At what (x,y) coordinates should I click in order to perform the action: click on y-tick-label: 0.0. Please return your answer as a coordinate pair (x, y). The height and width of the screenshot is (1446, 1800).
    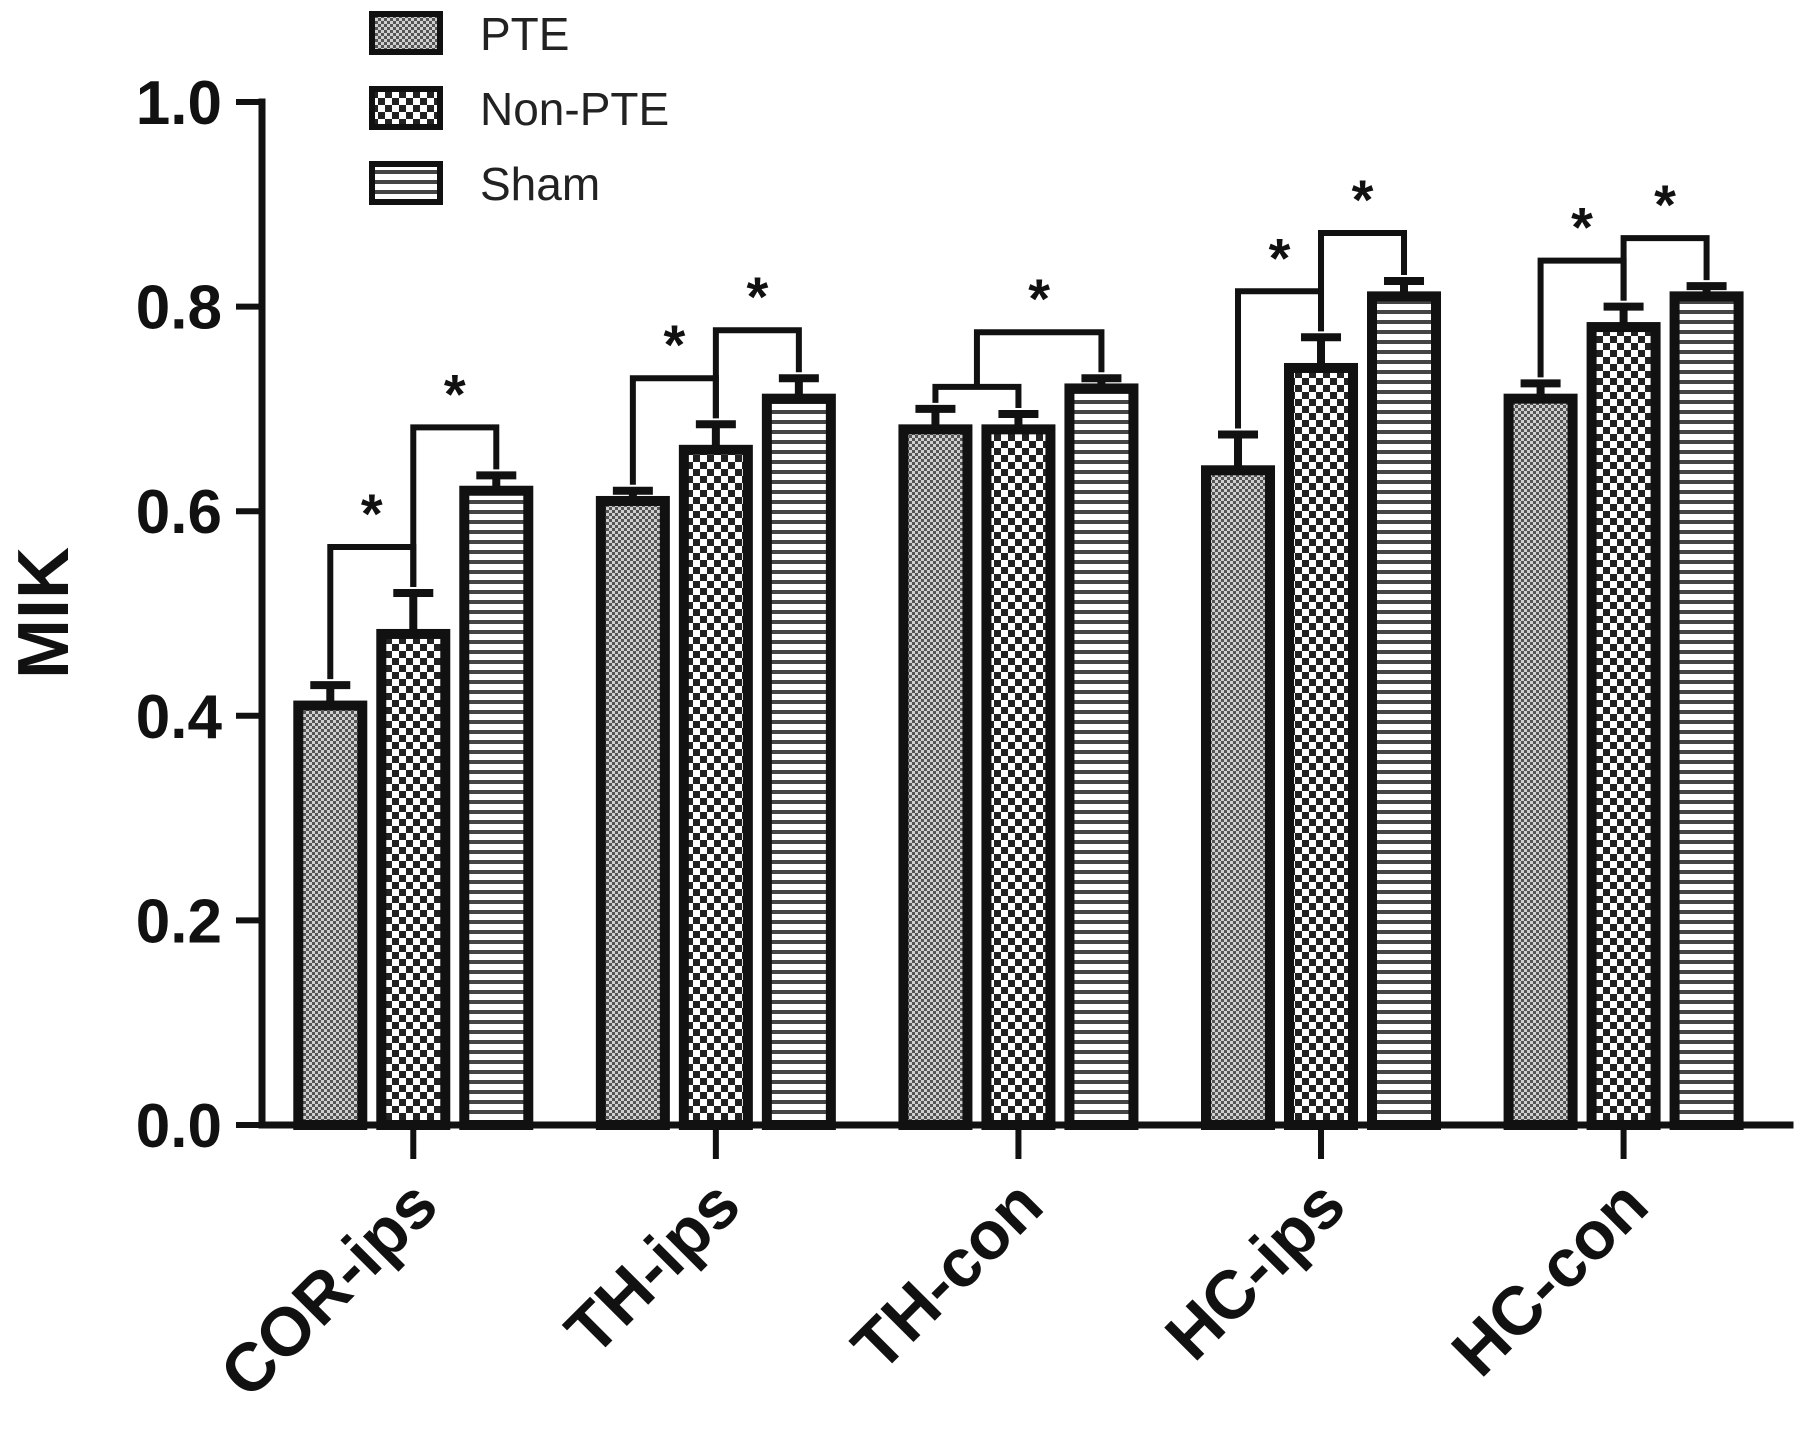
    Looking at the image, I should click on (179, 1126).